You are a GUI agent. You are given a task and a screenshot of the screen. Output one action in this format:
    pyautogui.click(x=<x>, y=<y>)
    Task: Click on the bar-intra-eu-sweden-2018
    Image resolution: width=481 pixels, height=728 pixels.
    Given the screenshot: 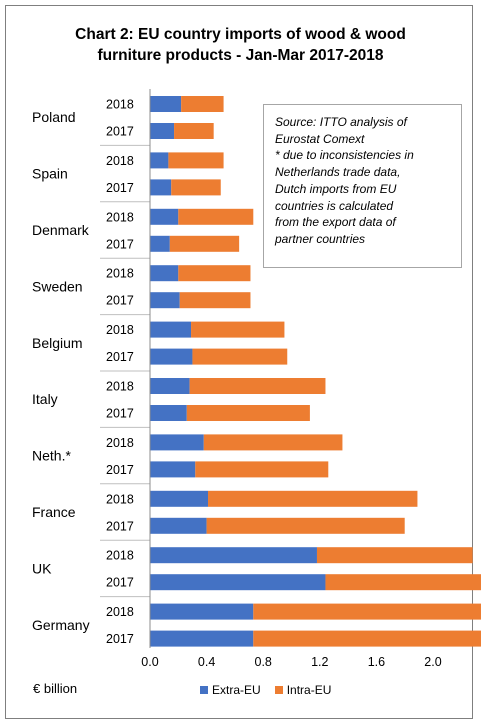 What is the action you would take?
    pyautogui.click(x=214, y=273)
    